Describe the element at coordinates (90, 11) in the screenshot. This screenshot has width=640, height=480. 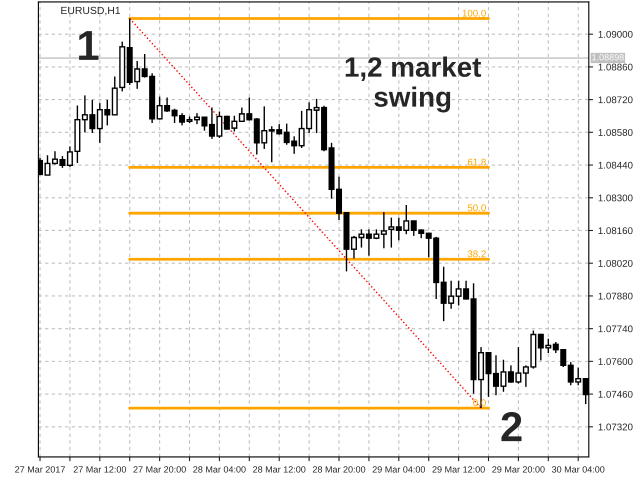
I see `chart-title: EURUSD,H1` at that location.